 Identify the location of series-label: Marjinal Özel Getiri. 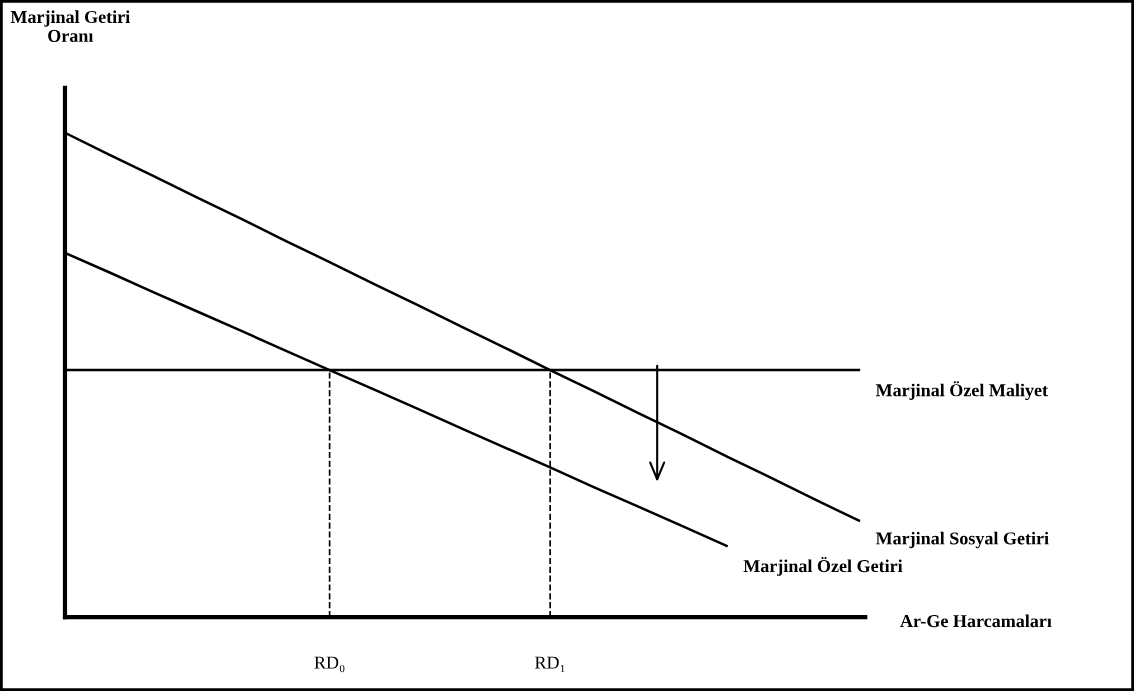
(823, 566).